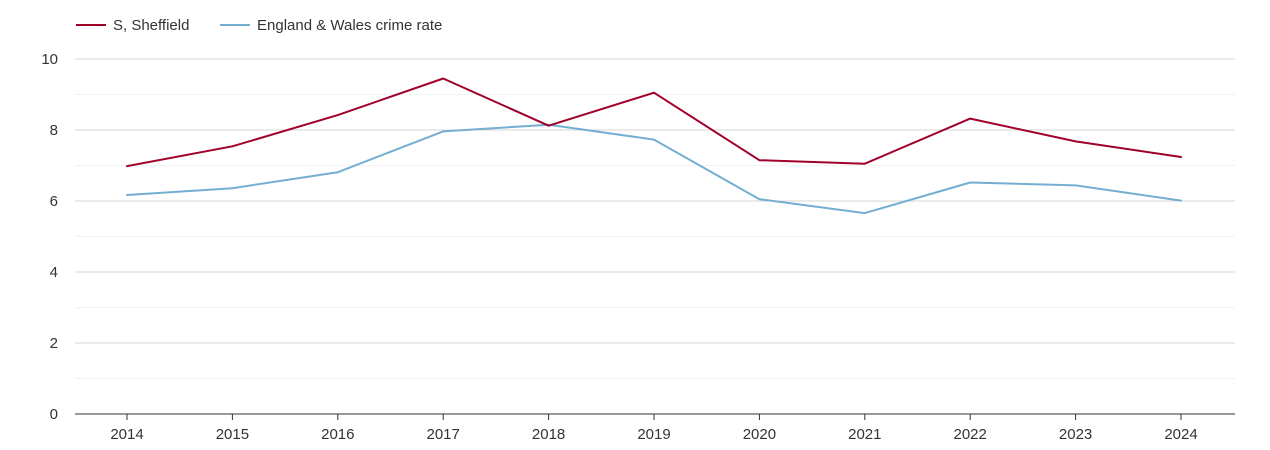 The image size is (1270, 450). What do you see at coordinates (54, 343) in the screenshot?
I see `y-tick-label: 2` at bounding box center [54, 343].